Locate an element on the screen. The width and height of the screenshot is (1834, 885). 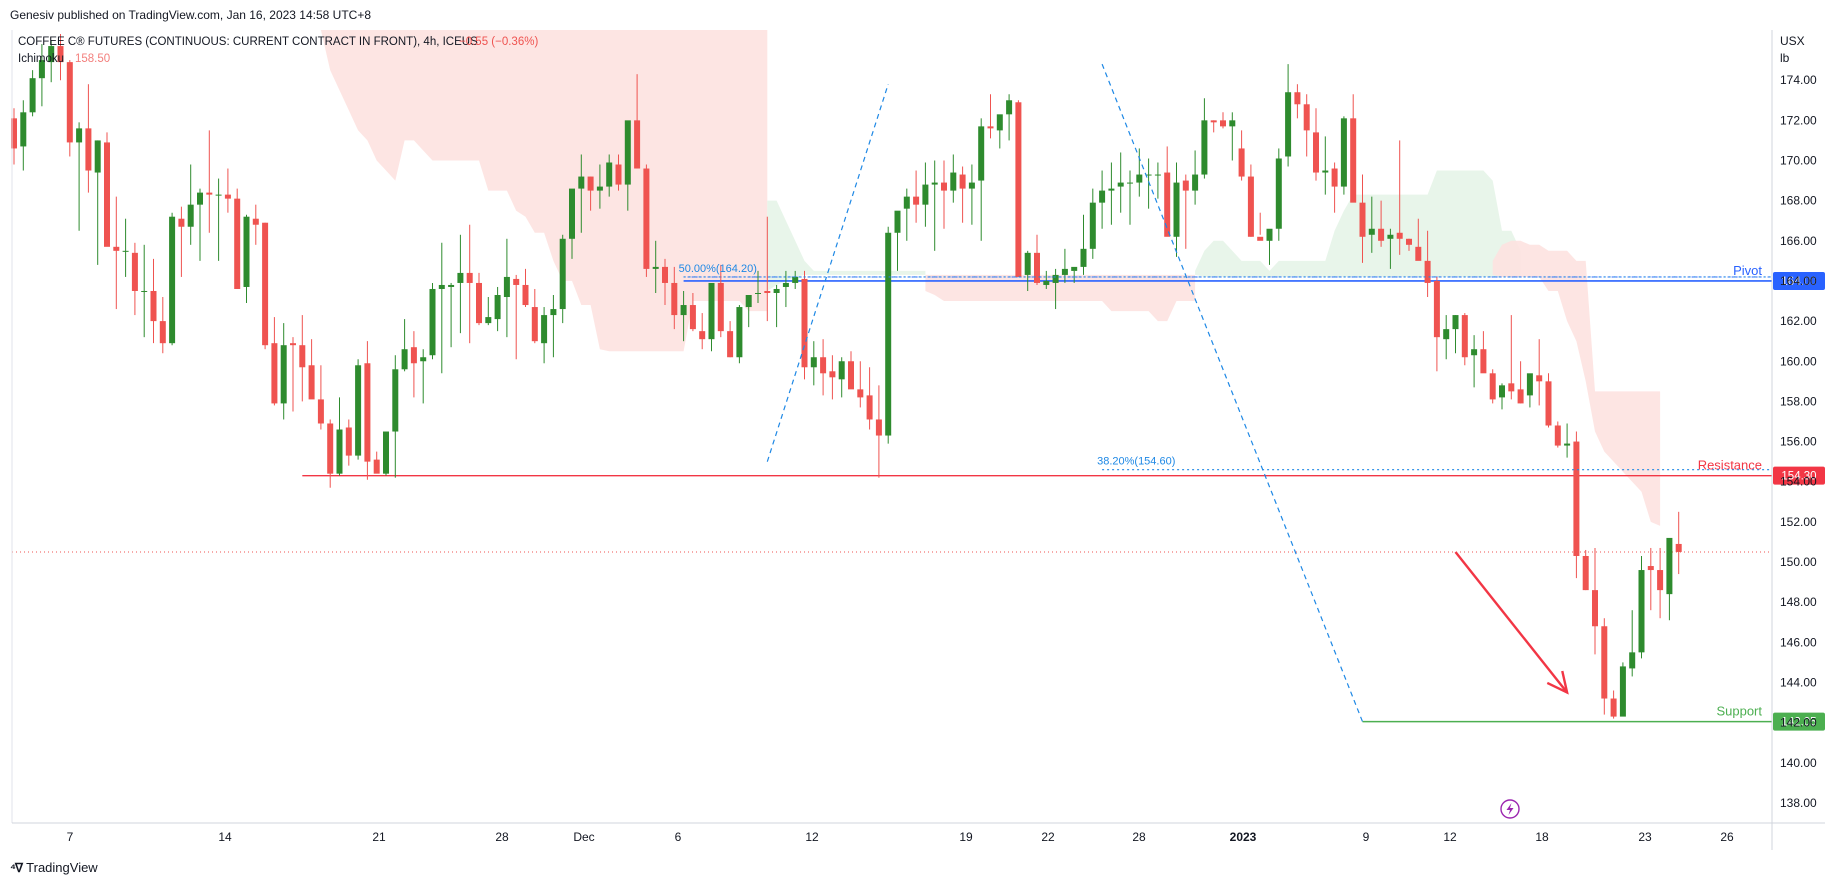
lightning-icon is located at coordinates (1510, 809).